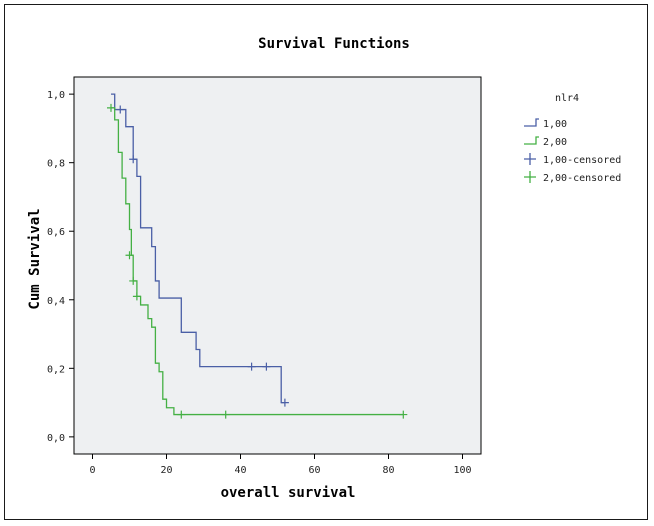 This screenshot has width=654, height=526. I want to click on legend-entry-label: 2,00, so click(555, 142).